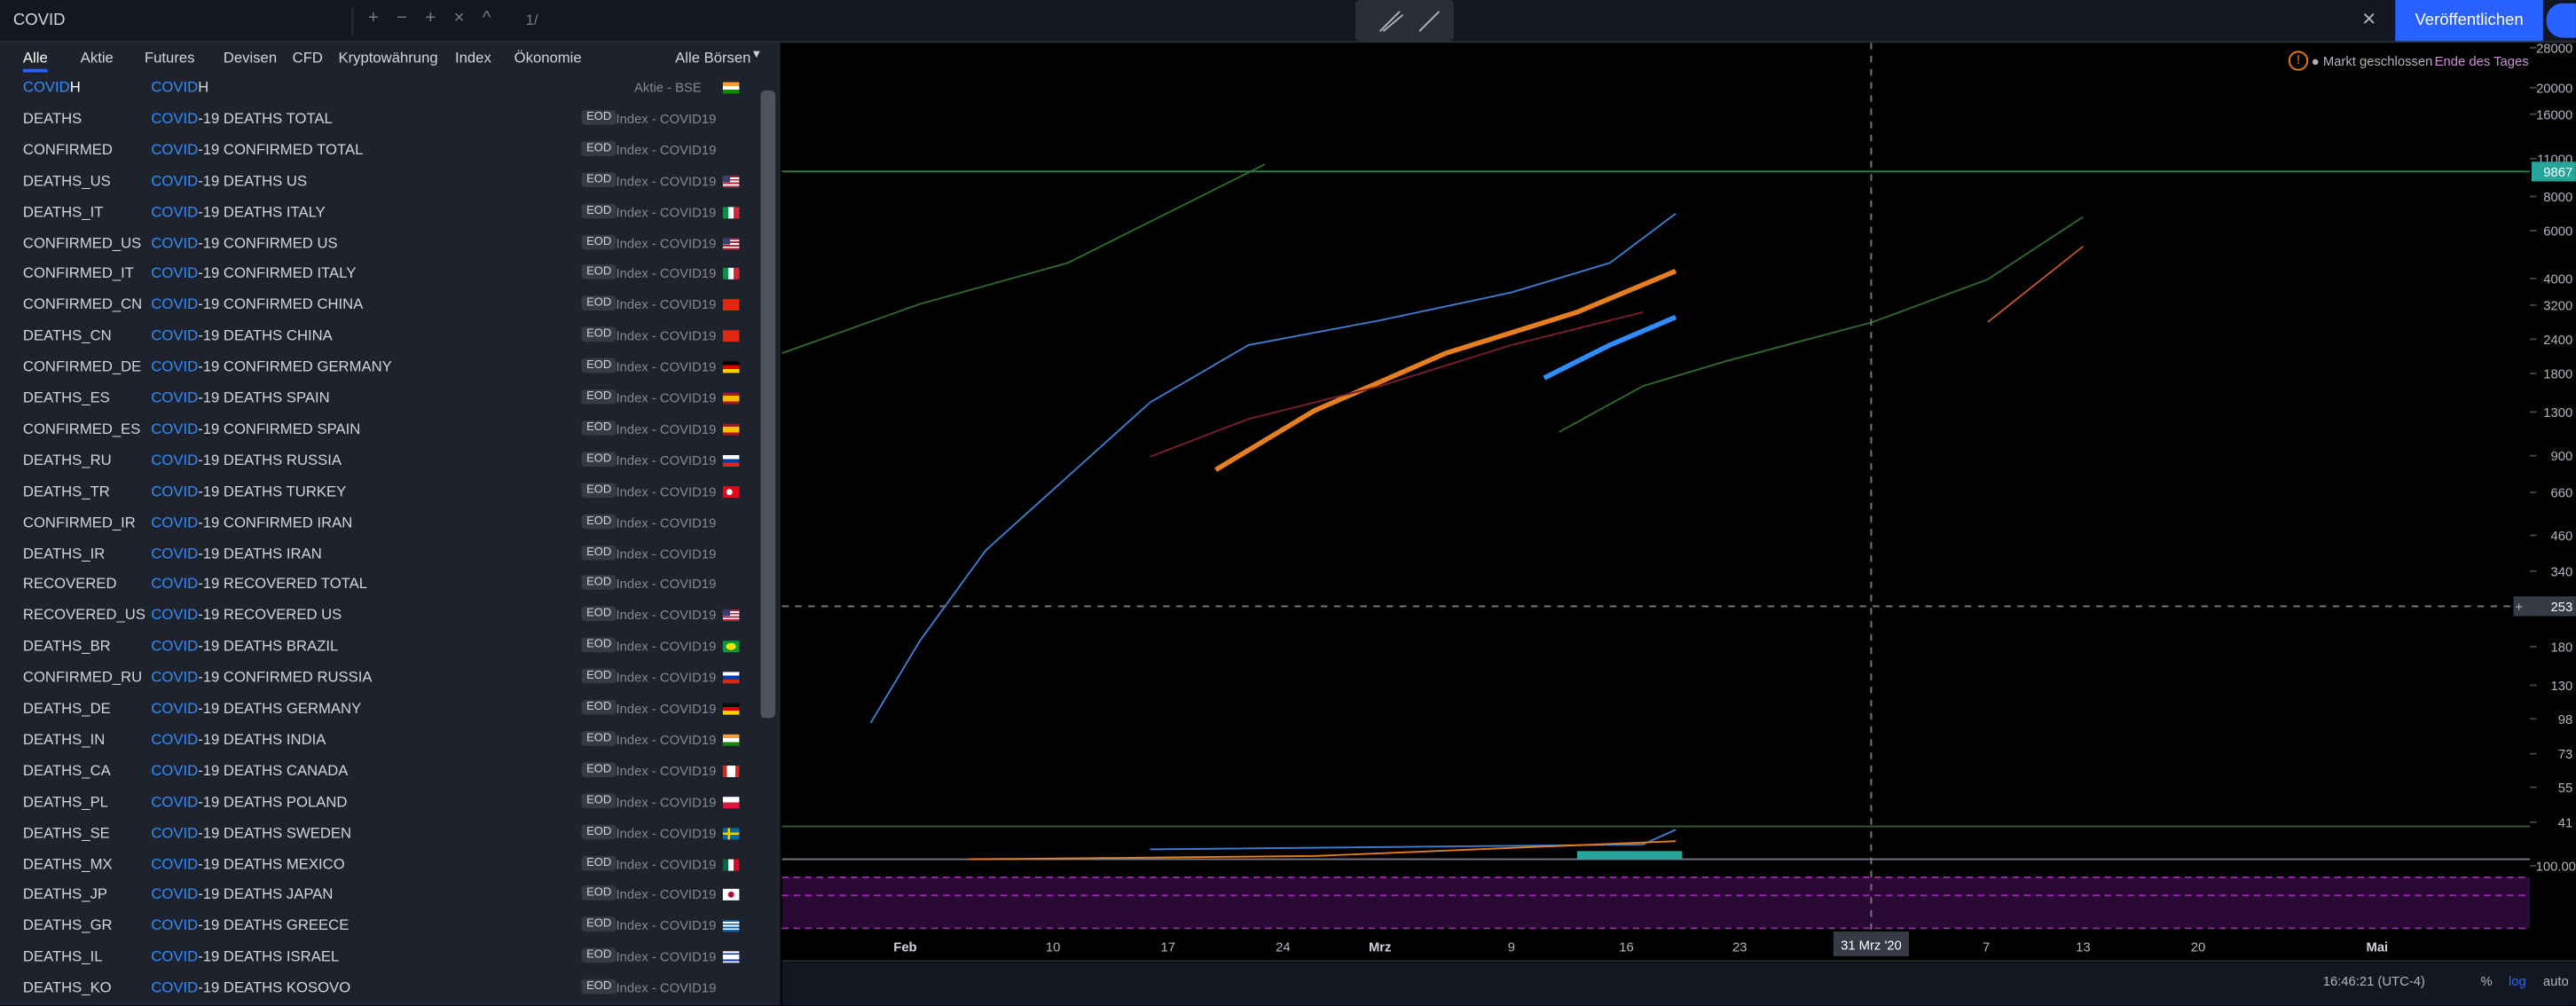 This screenshot has height=1006, width=2576. What do you see at coordinates (2083, 947) in the screenshot?
I see `time-label: 13` at bounding box center [2083, 947].